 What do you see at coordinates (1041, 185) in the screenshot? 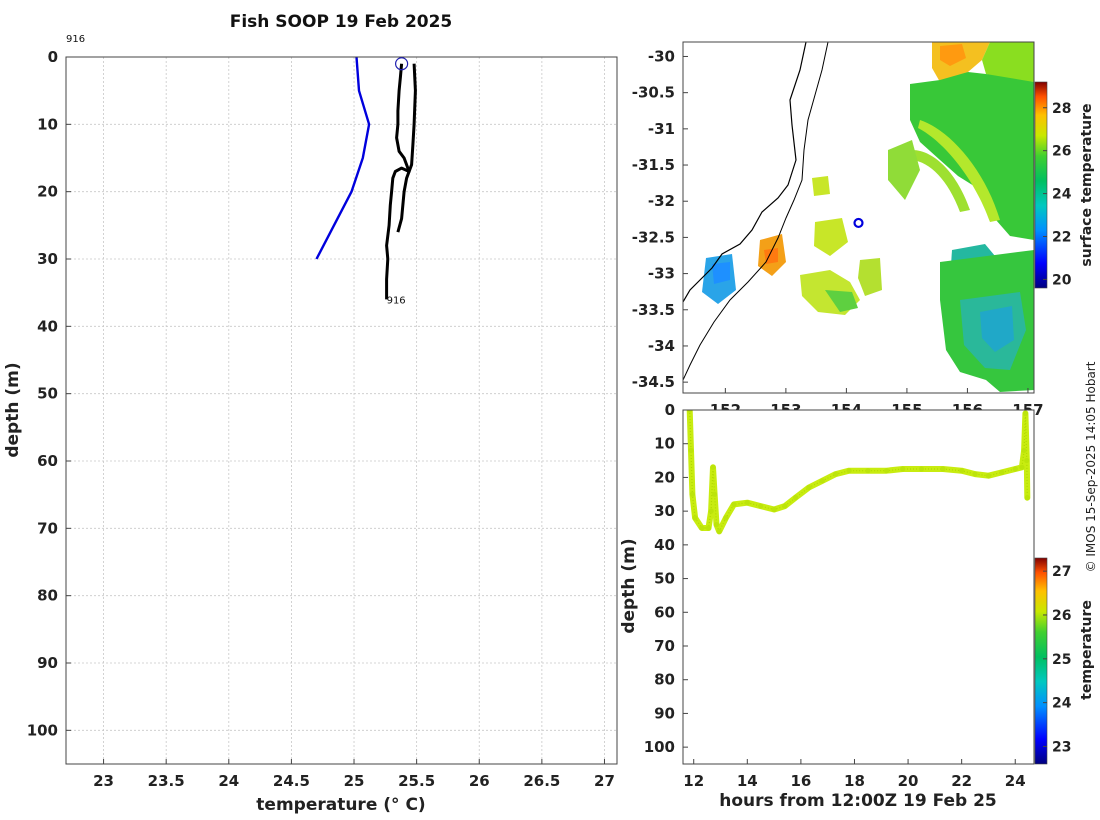
I see `sst-colorbar` at bounding box center [1041, 185].